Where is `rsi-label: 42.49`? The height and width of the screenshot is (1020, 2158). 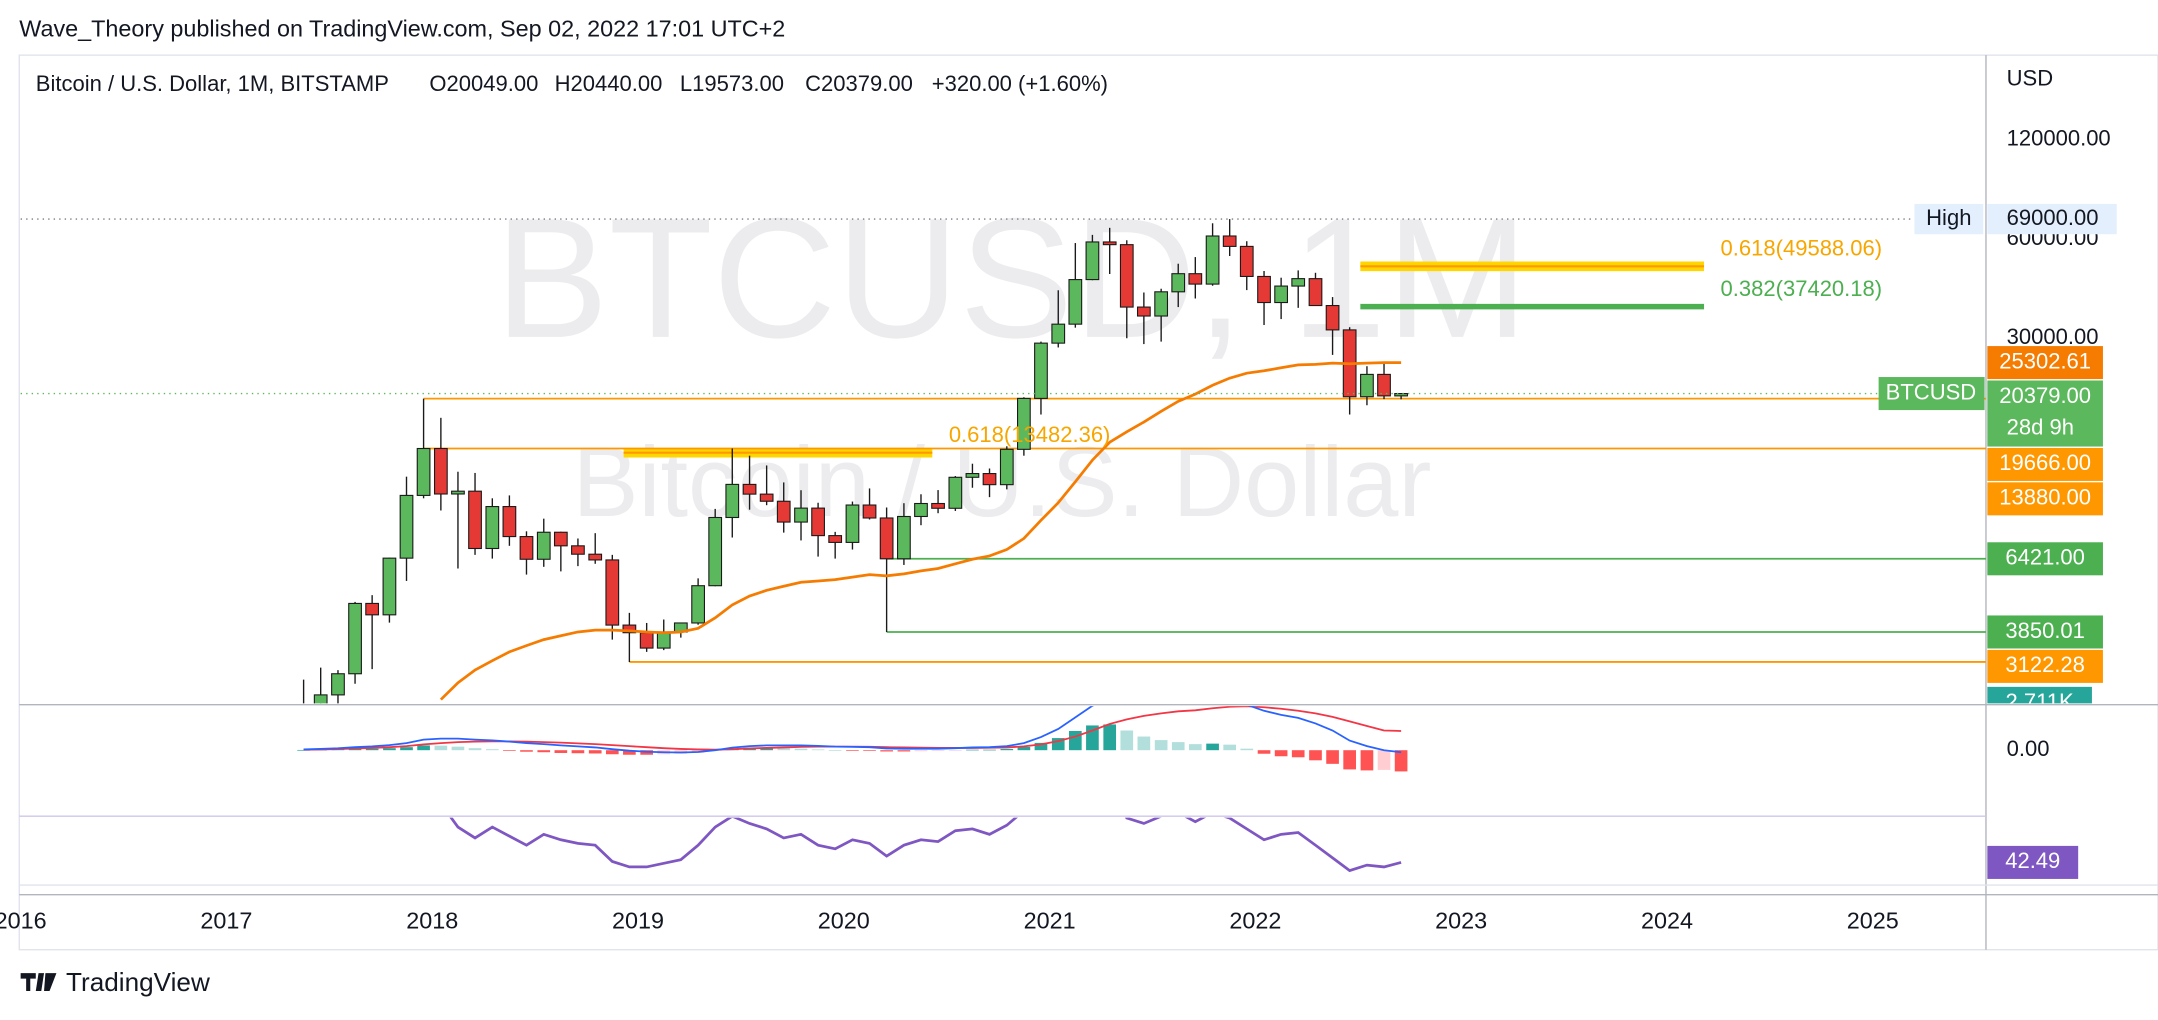 rsi-label: 42.49 is located at coordinates (2032, 860).